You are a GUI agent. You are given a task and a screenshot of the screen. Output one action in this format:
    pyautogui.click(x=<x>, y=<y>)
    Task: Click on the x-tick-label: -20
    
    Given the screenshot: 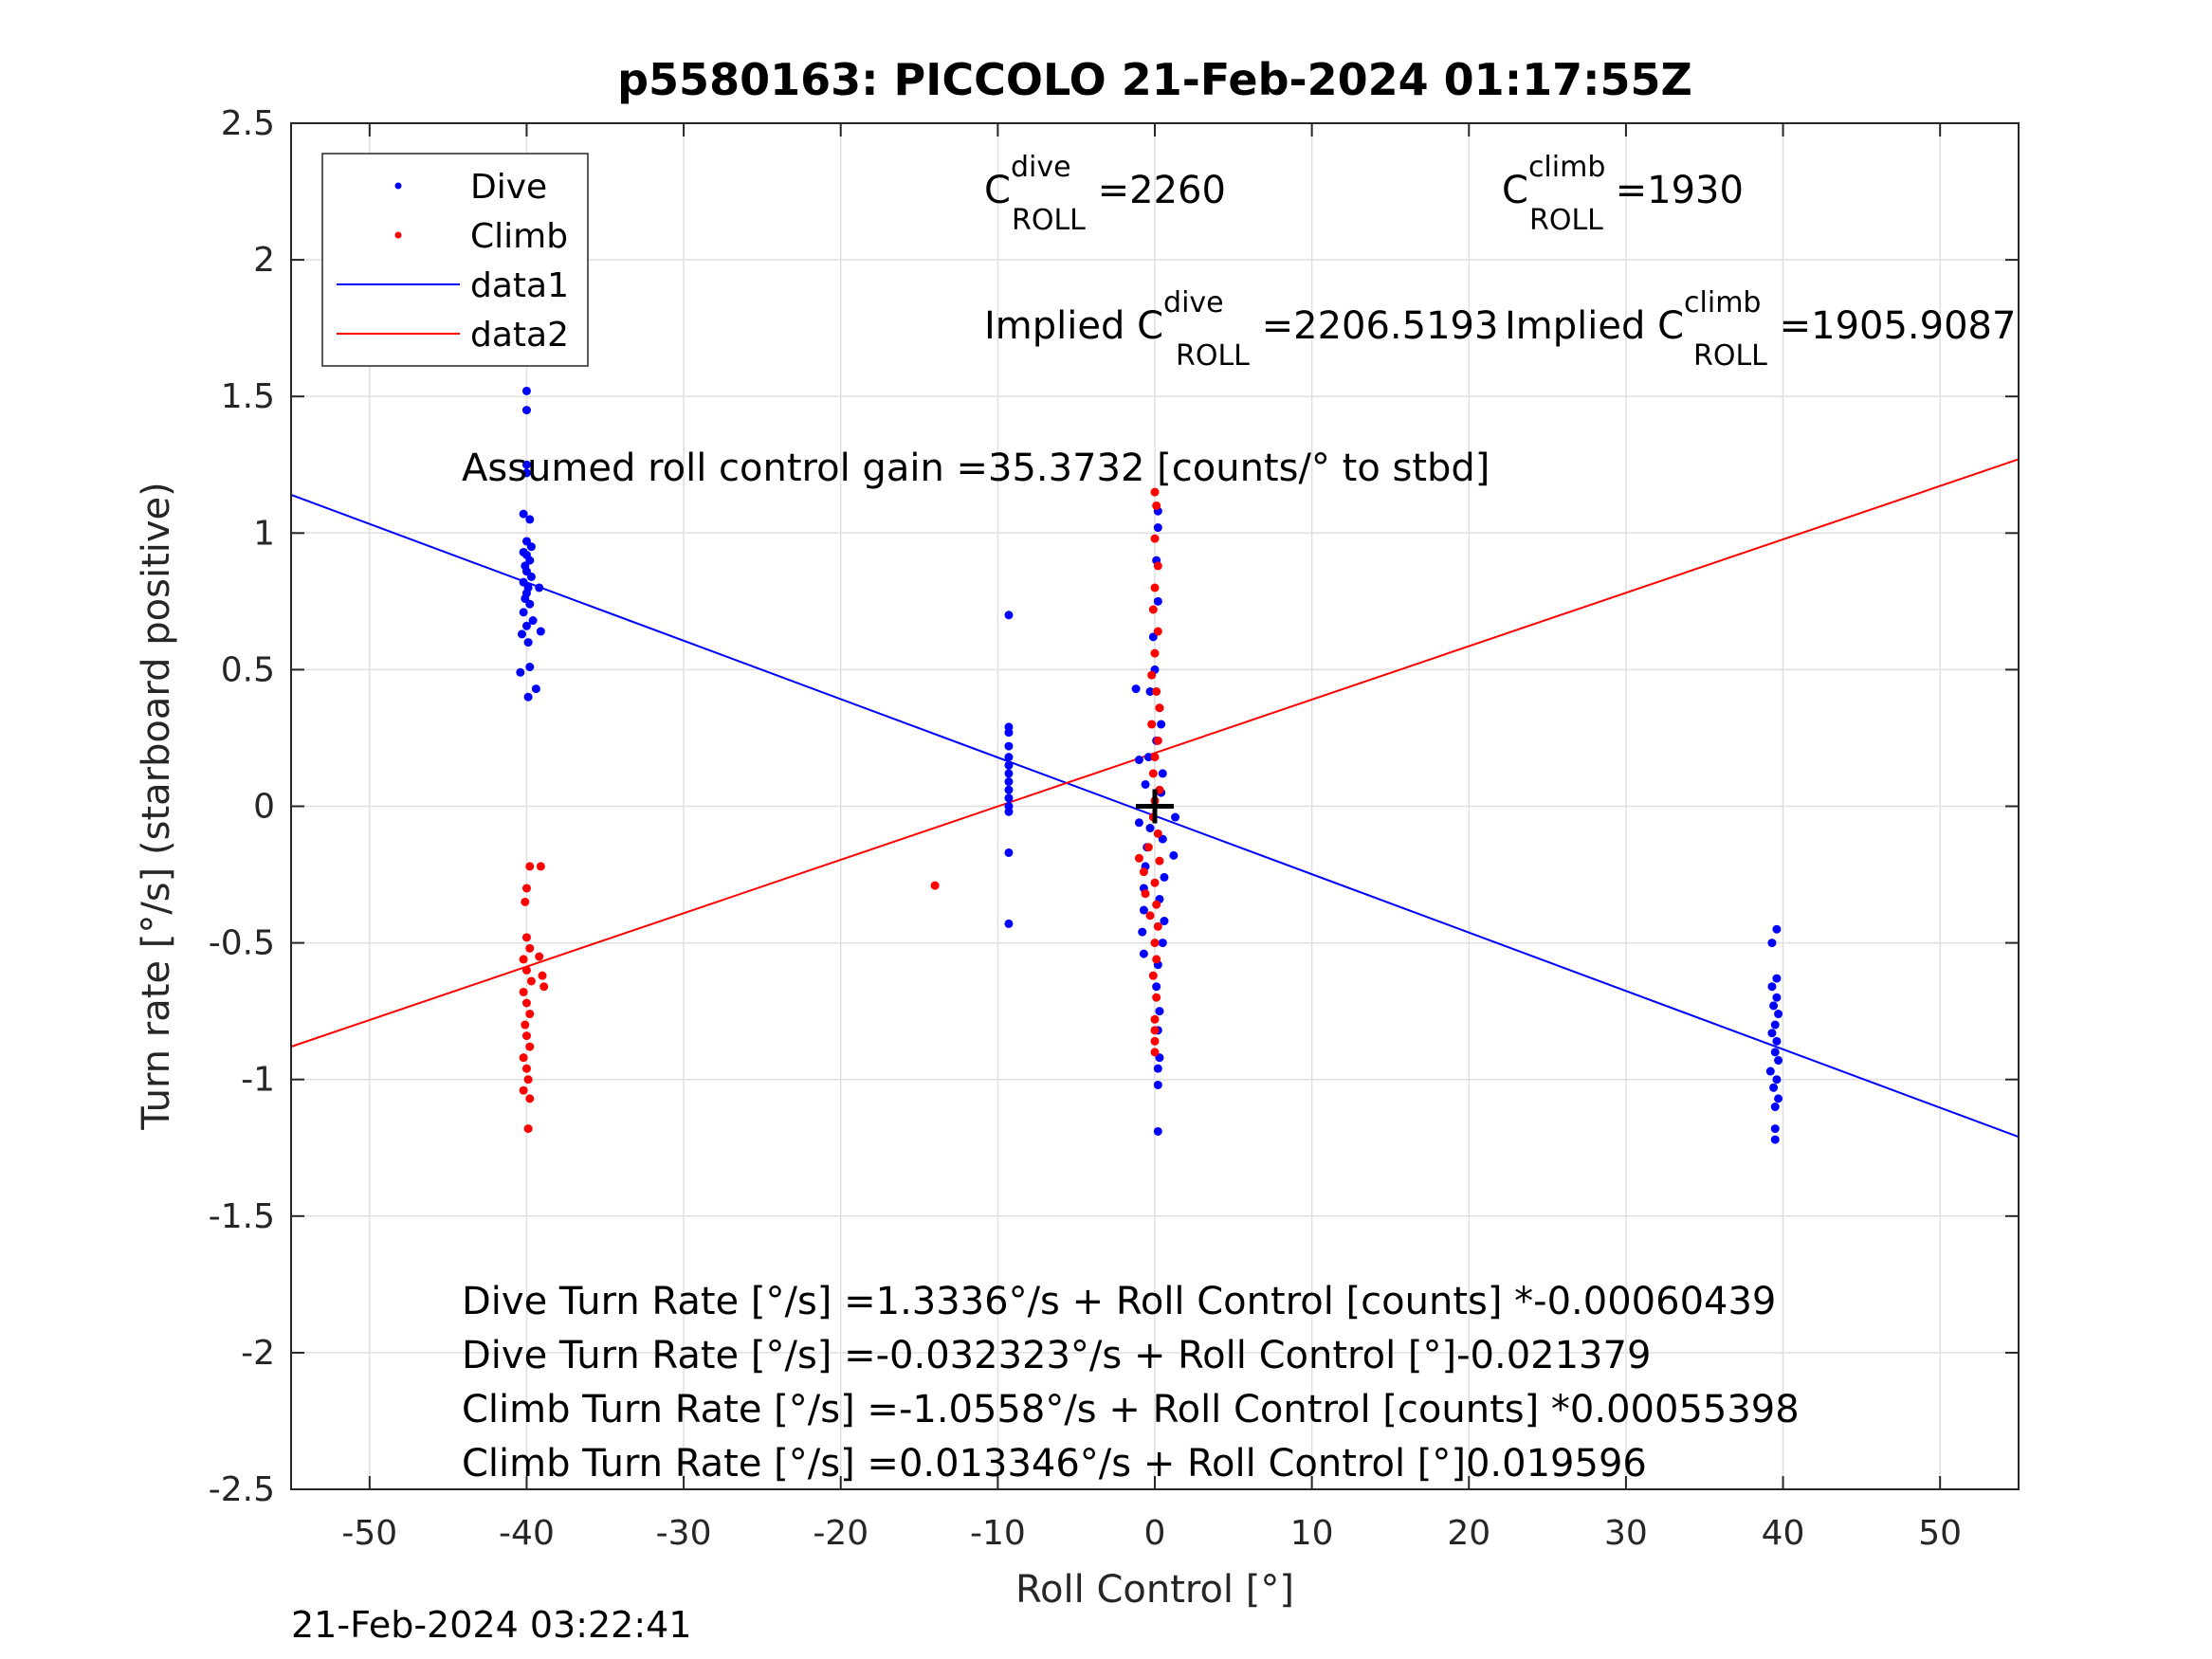 What is the action you would take?
    pyautogui.click(x=840, y=1533)
    